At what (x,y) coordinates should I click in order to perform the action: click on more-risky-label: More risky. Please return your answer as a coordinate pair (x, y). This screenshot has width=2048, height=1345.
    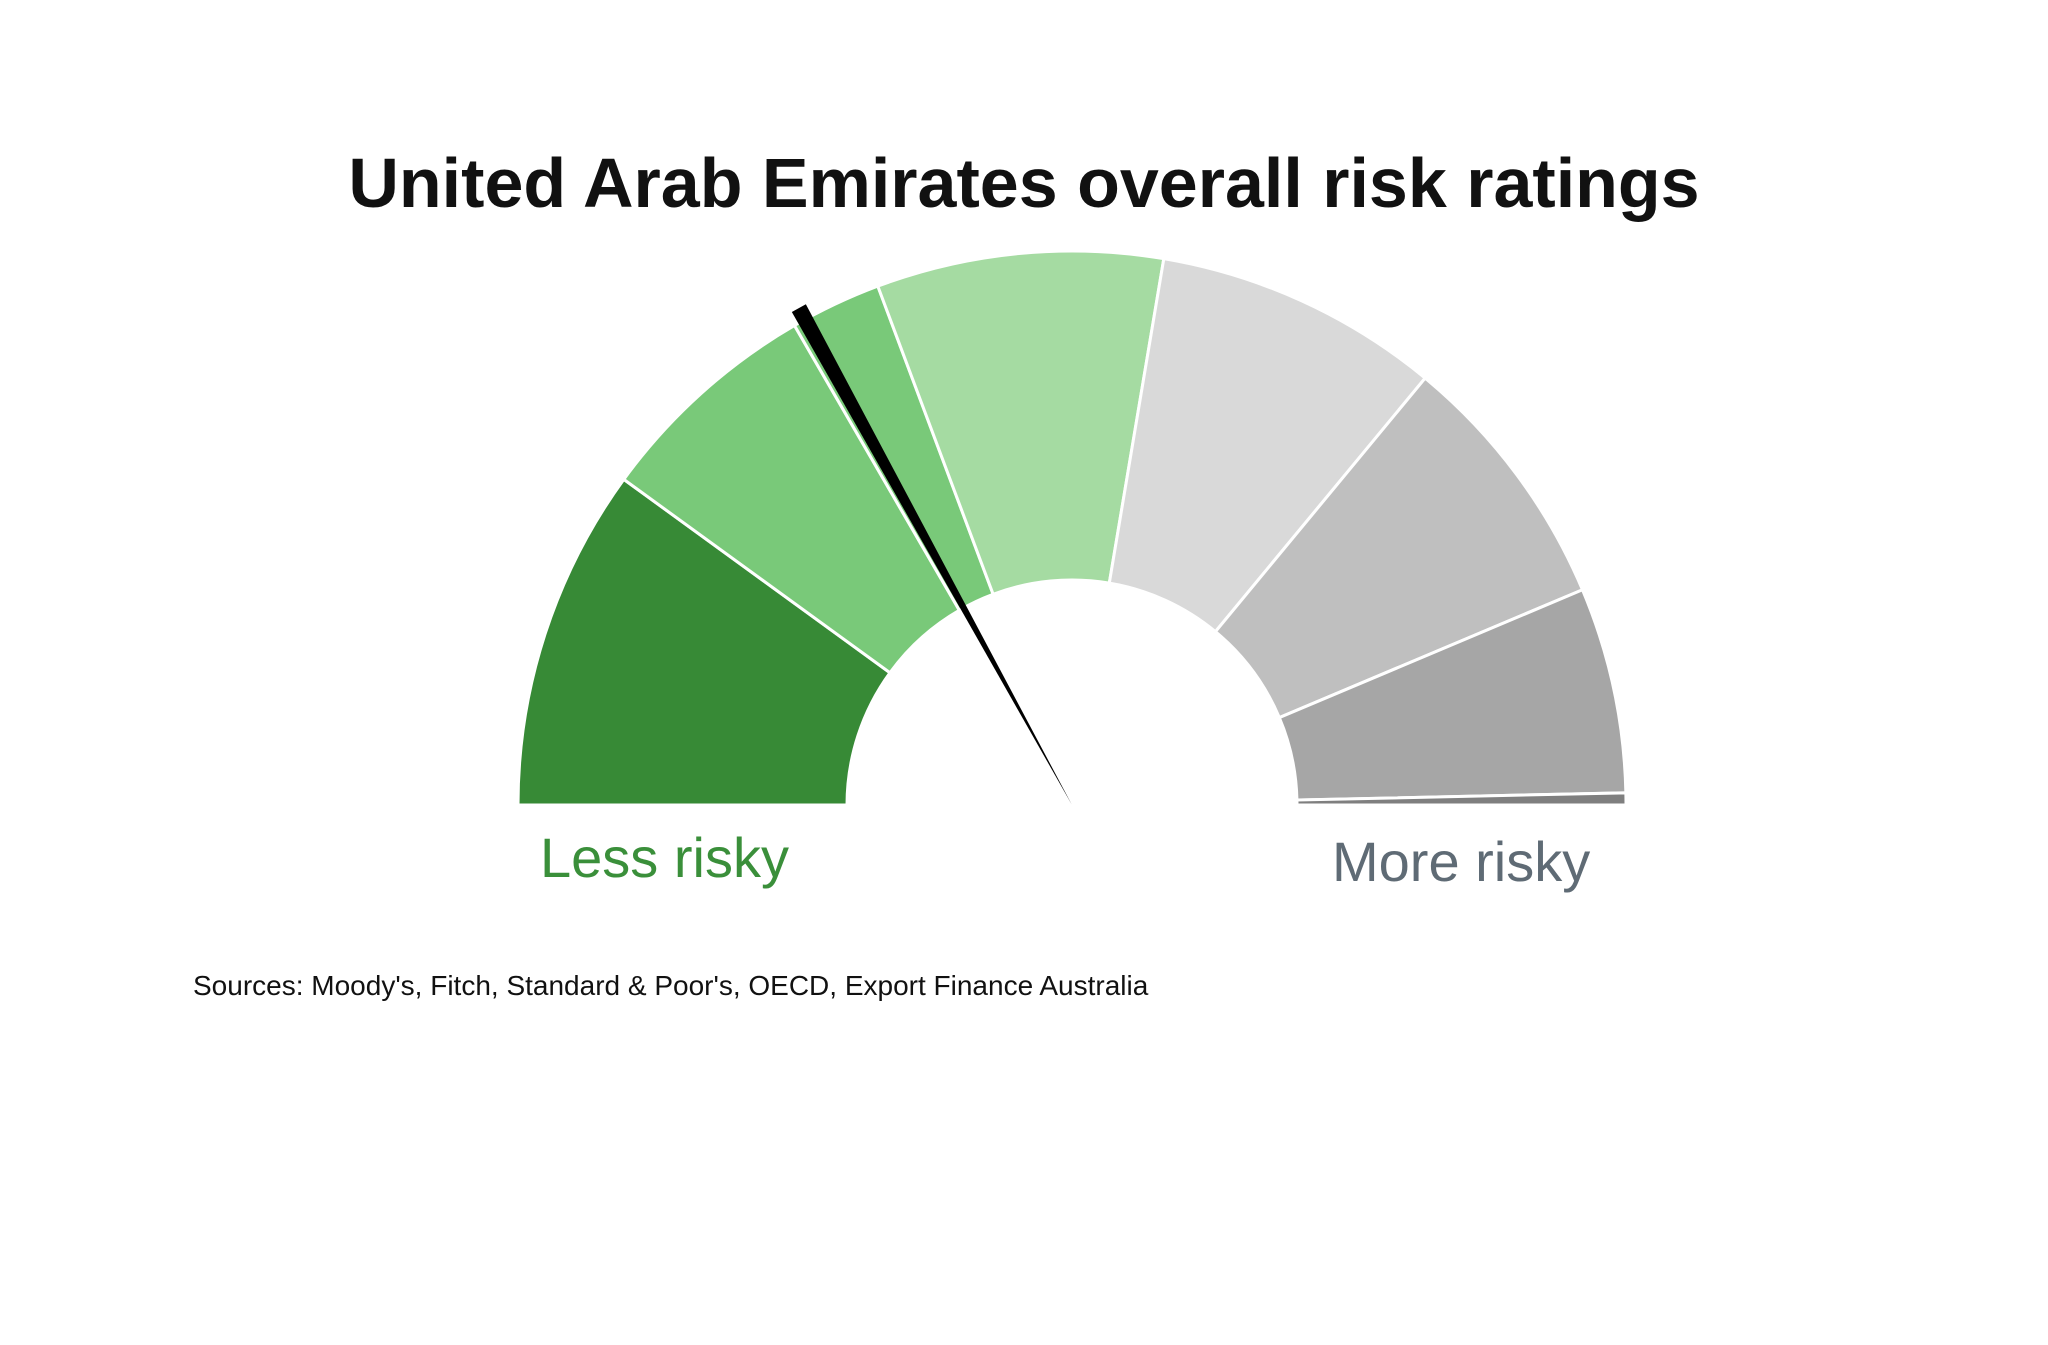
    Looking at the image, I should click on (1461, 861).